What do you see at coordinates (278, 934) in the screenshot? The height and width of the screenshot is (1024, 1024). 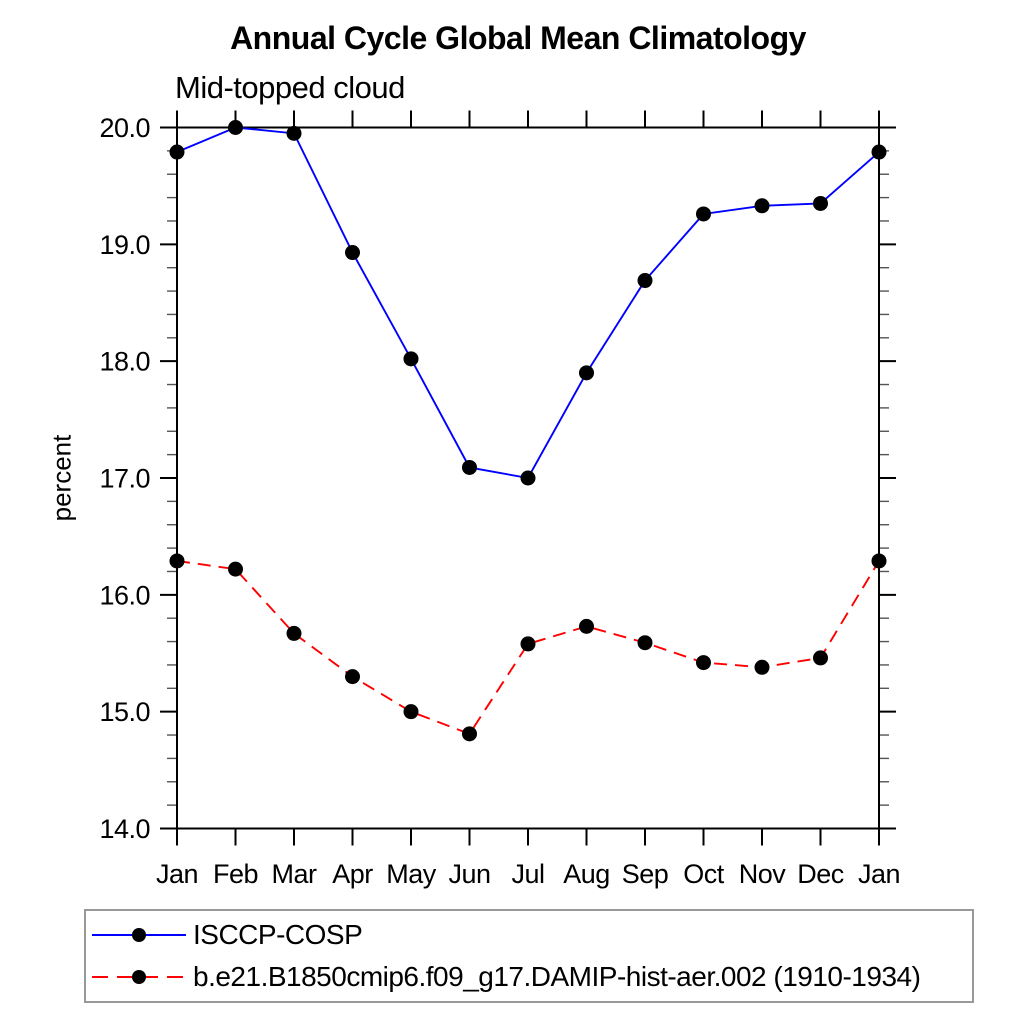 I see `legend-label-isccp-cosp: ISCCP-COSP` at bounding box center [278, 934].